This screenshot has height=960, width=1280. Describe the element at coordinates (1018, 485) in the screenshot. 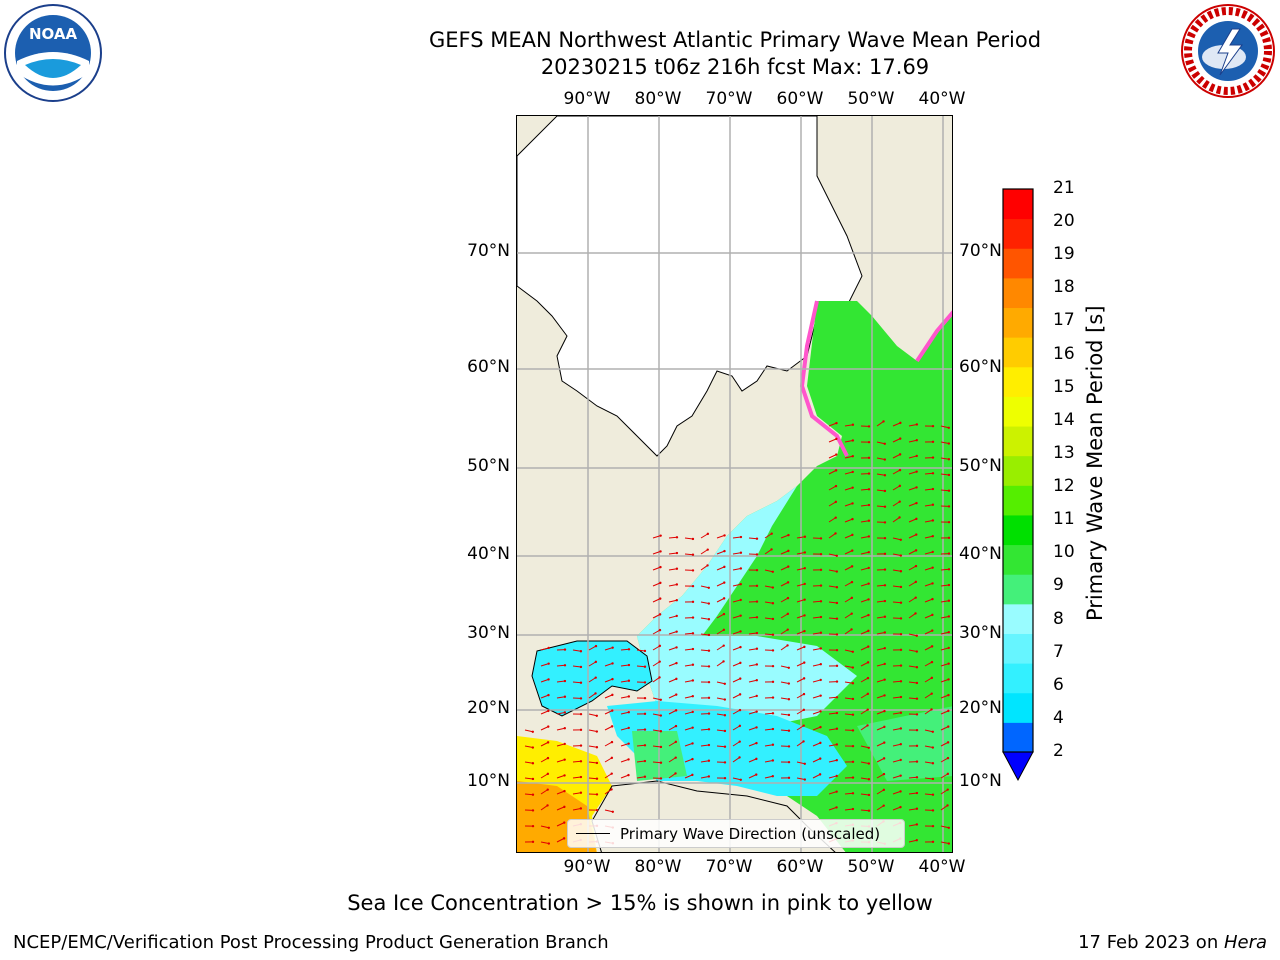

I see `colorbar-svg` at that location.